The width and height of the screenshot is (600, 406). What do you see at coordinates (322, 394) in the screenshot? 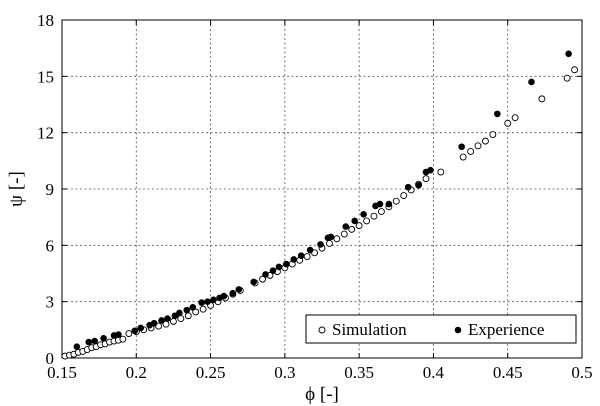
I see `x-axis-label: ϕ [-]` at bounding box center [322, 394].